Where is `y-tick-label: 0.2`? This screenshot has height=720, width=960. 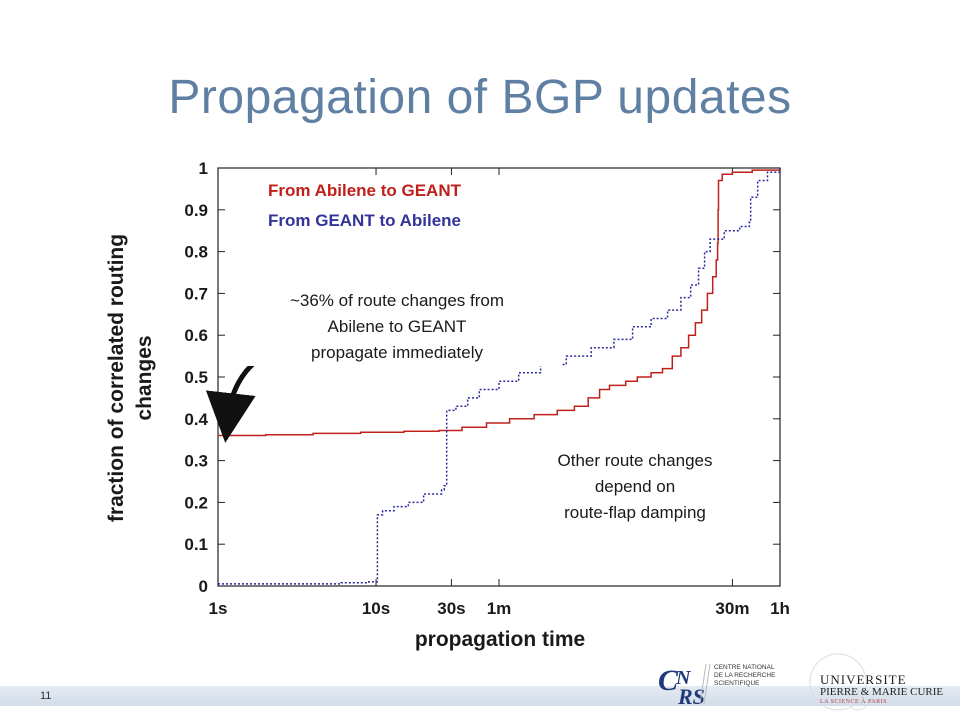 y-tick-label: 0.2 is located at coordinates (196, 502).